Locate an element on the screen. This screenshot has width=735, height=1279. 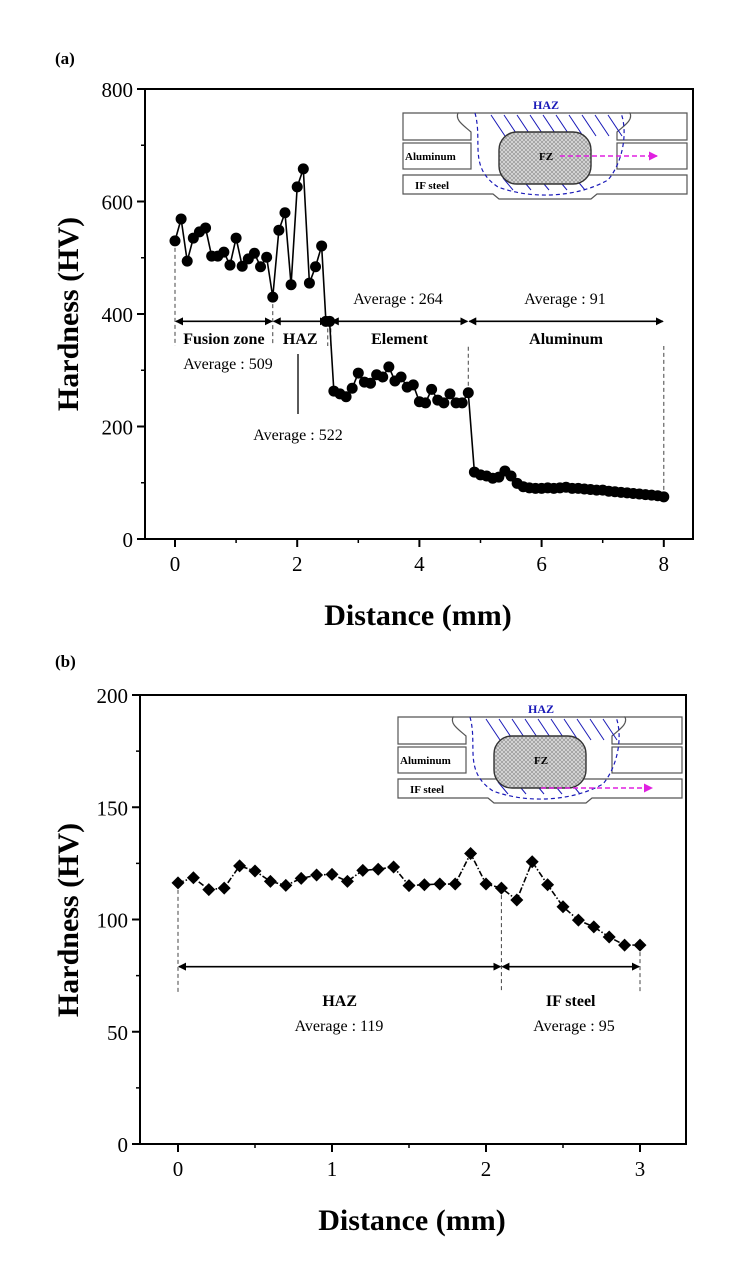
y-tick-label: 0 is located at coordinates (123, 1145).